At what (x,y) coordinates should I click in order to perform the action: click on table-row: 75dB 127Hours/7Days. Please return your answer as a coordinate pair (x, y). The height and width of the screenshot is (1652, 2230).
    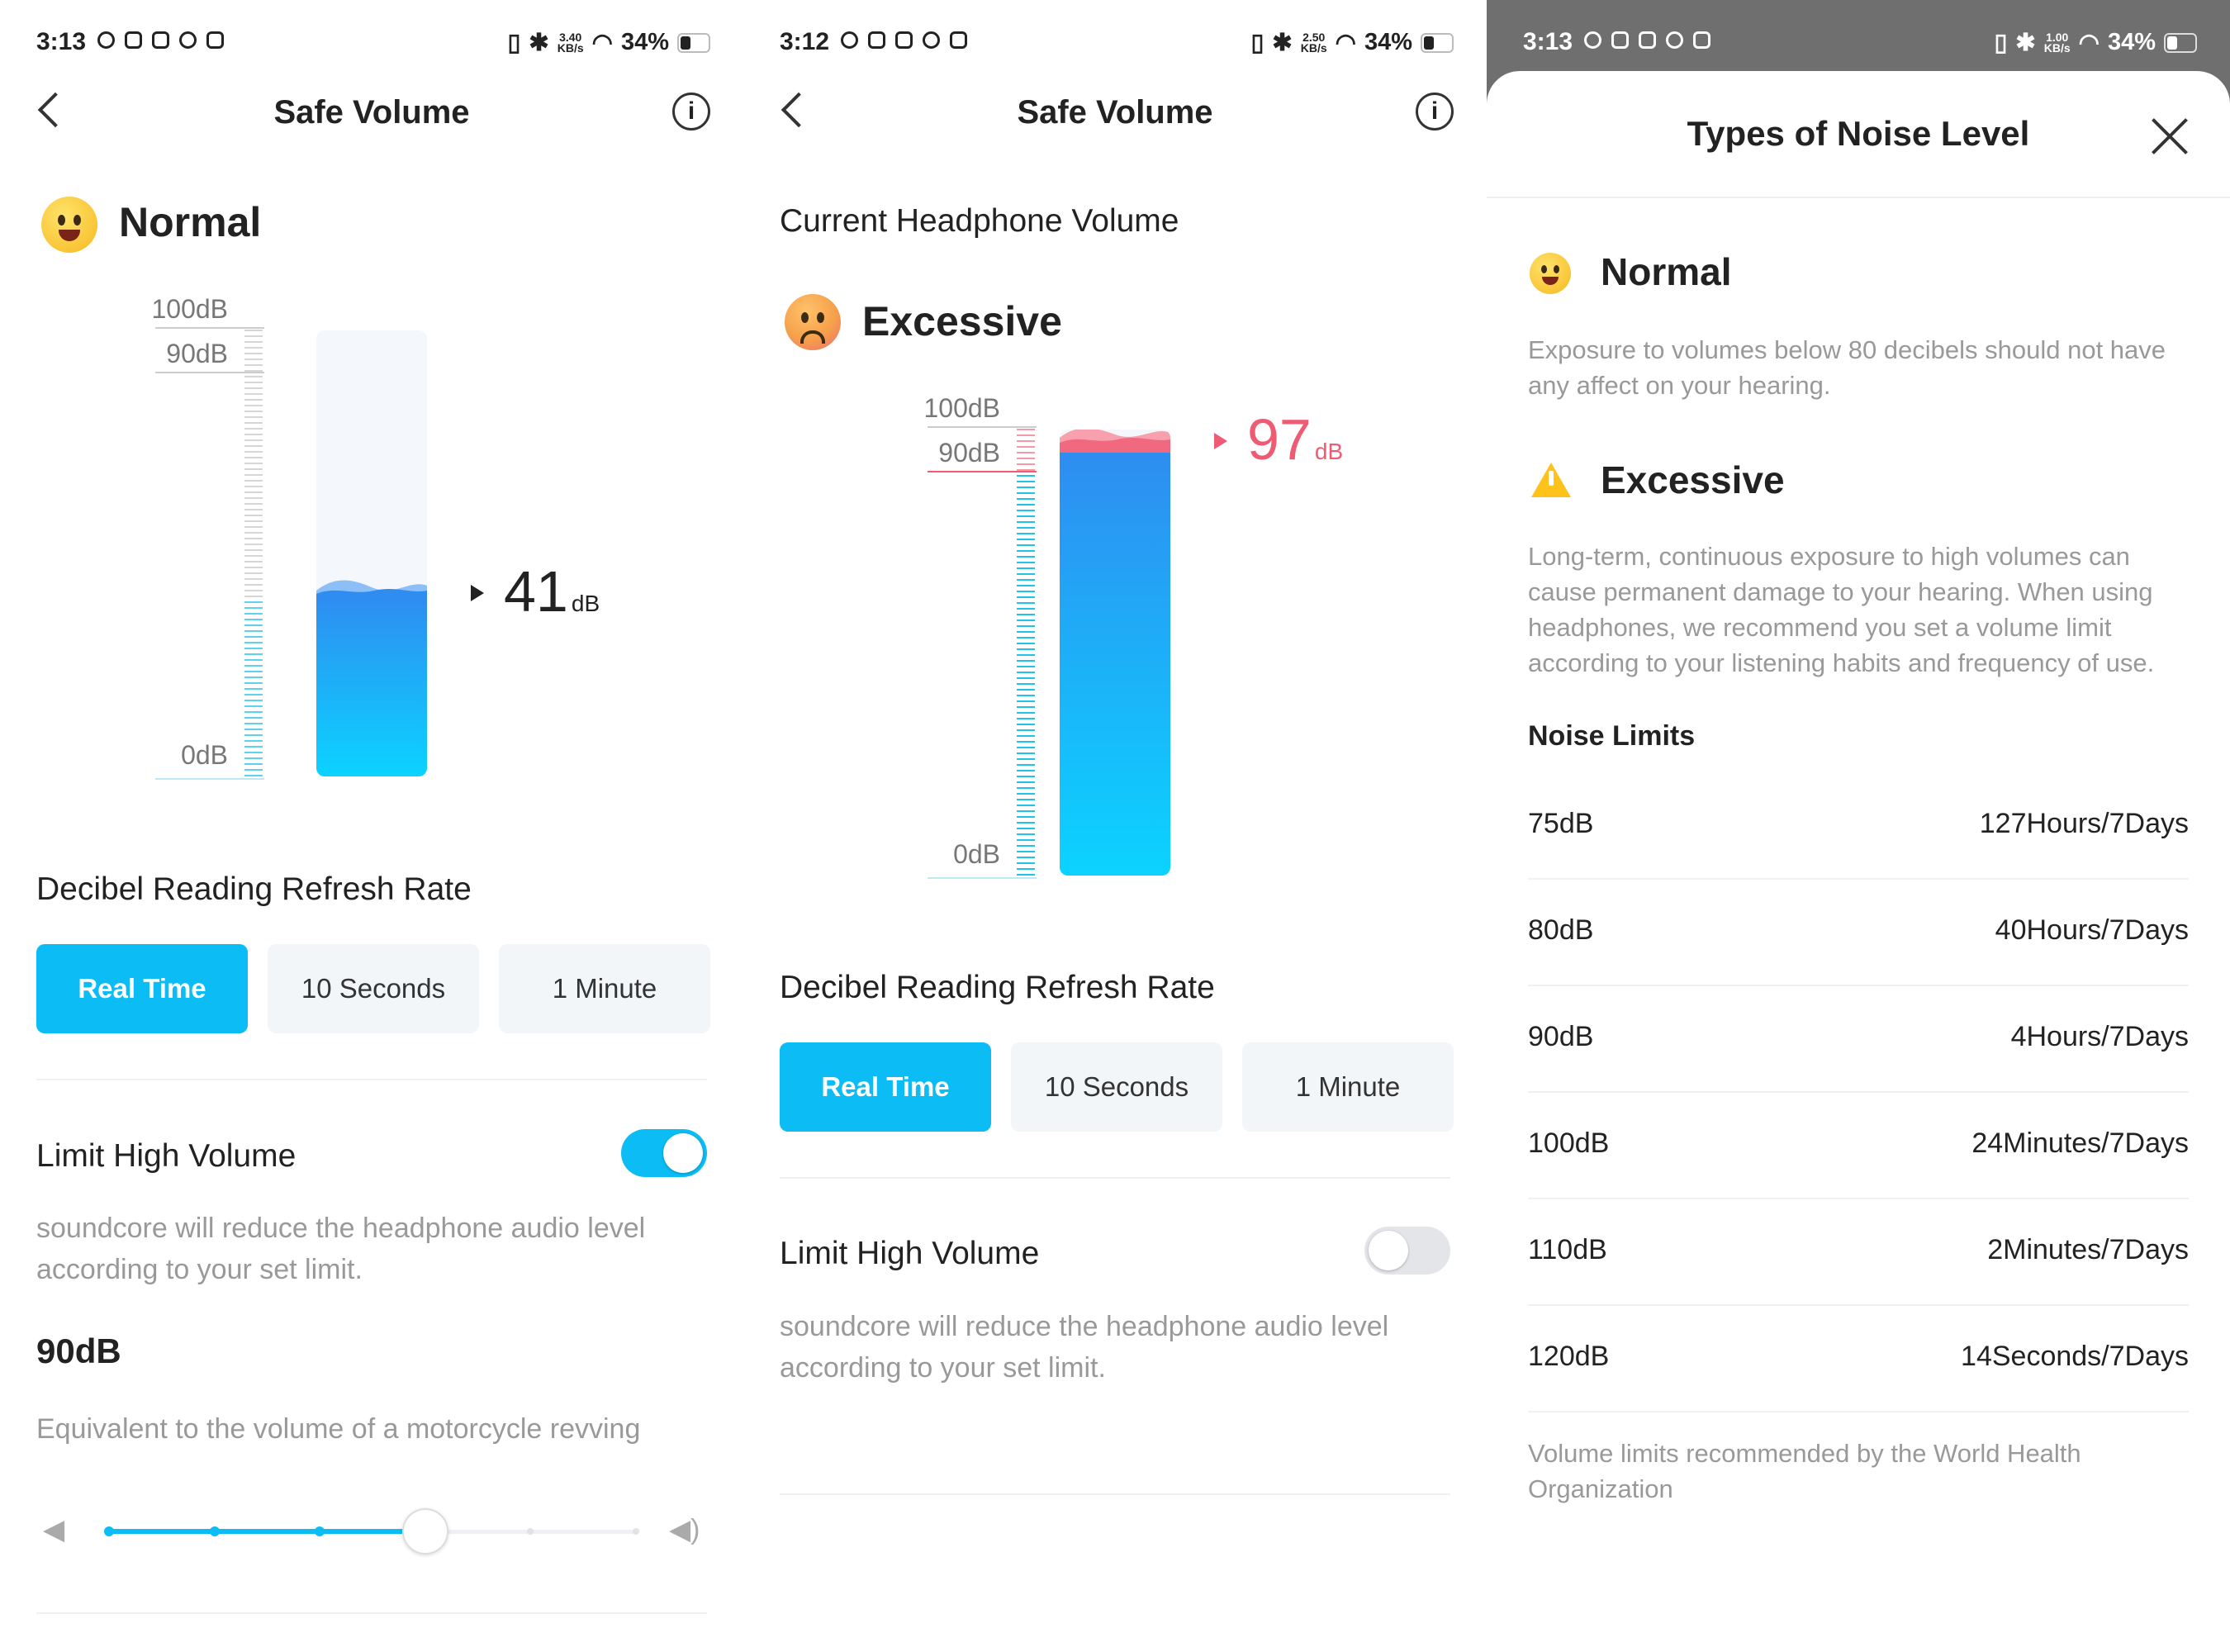
    Looking at the image, I should click on (1858, 825).